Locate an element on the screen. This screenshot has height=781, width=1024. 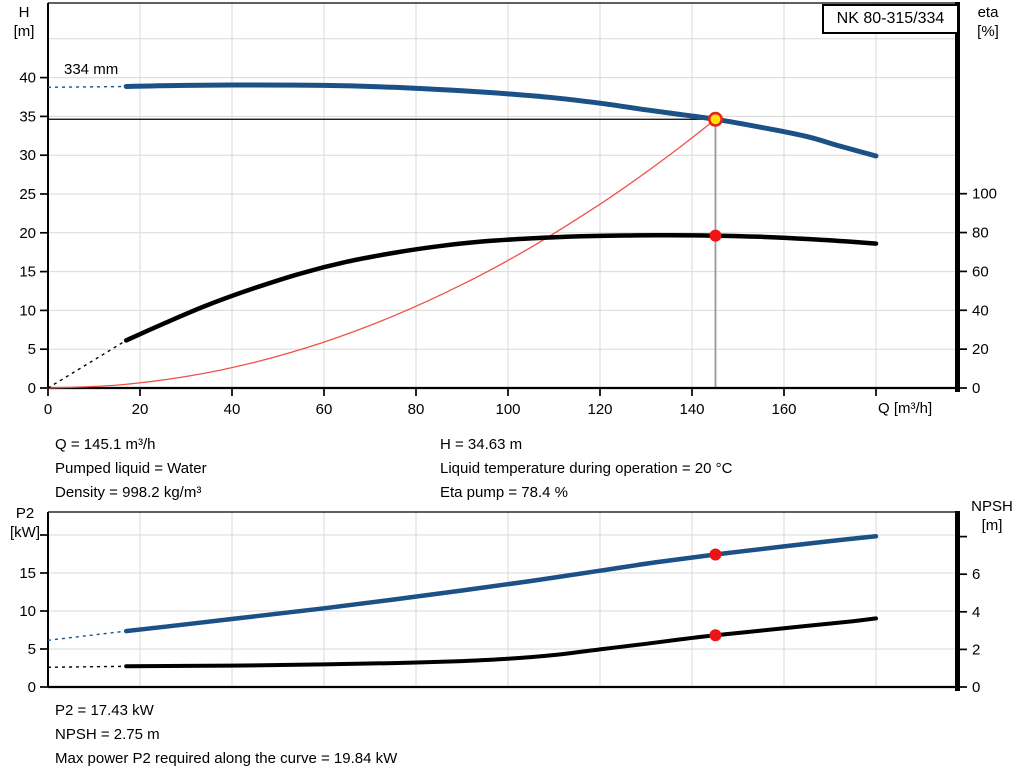
efficiency-curve-dashed-lead is located at coordinates (87, 364).